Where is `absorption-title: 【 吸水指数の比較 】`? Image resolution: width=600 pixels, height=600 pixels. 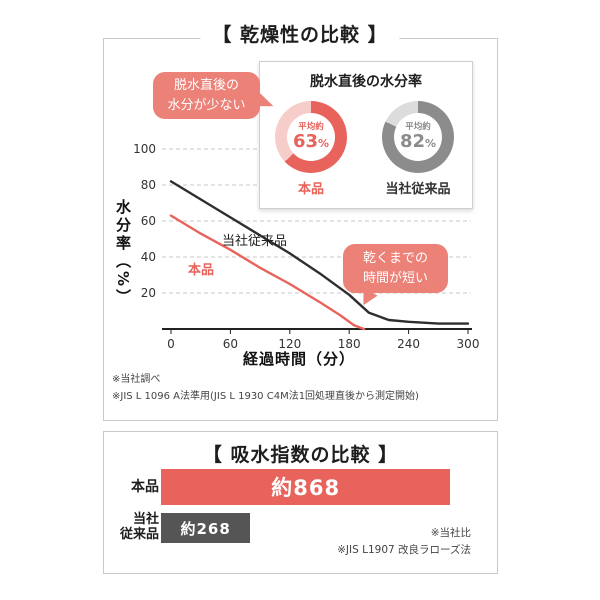
absorption-title: 【 吸水指数の比較 】 is located at coordinates (300, 455).